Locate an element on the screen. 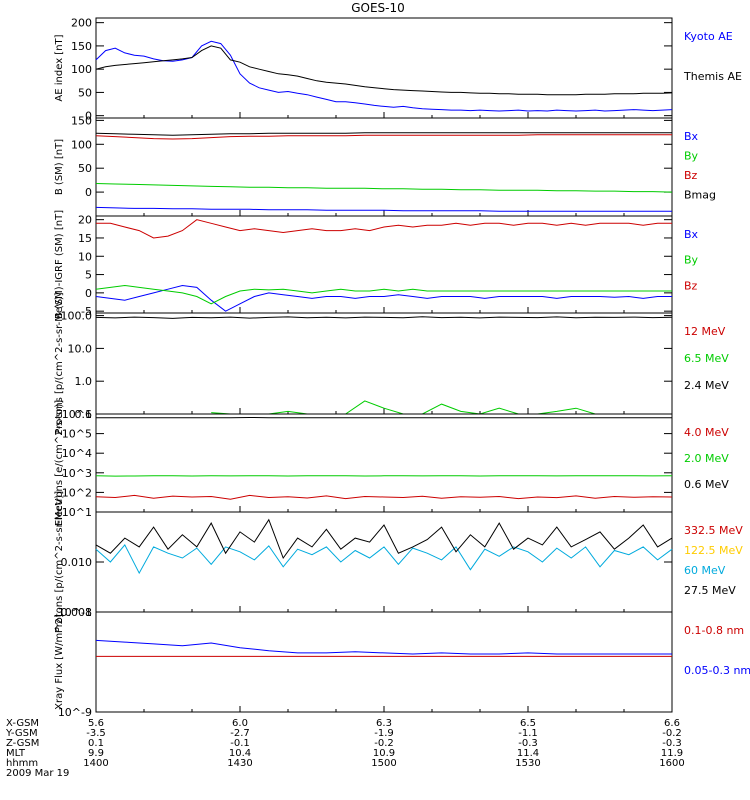 The image size is (750, 800). footer-row-label: MLT is located at coordinates (15, 753).